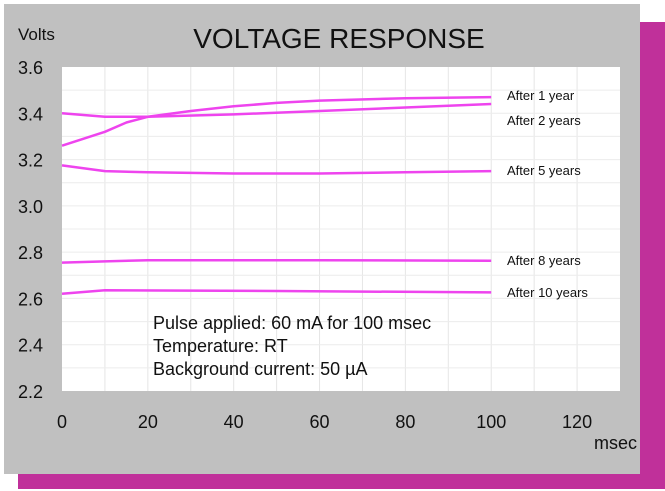 This screenshot has height=491, width=665. I want to click on annotation-temperature: Temperature: RT, so click(220, 346).